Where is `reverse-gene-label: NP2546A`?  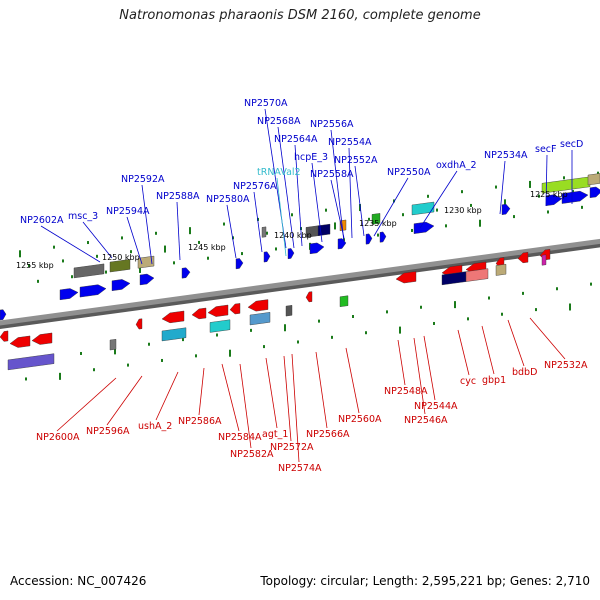
reverse-gene-label: NP2546A is located at coordinates (426, 420).